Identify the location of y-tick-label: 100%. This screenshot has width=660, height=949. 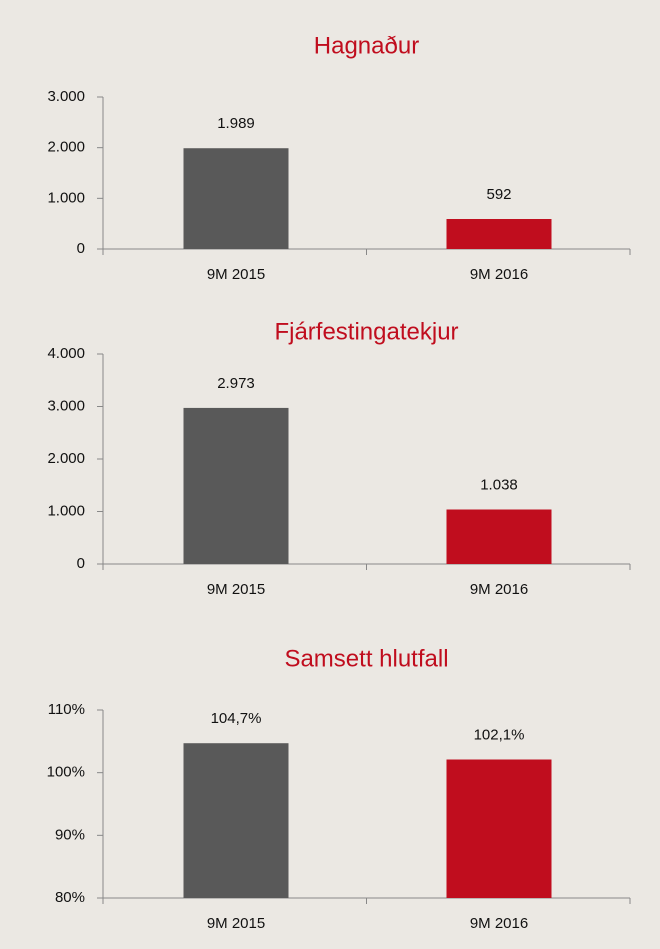
(66, 772).